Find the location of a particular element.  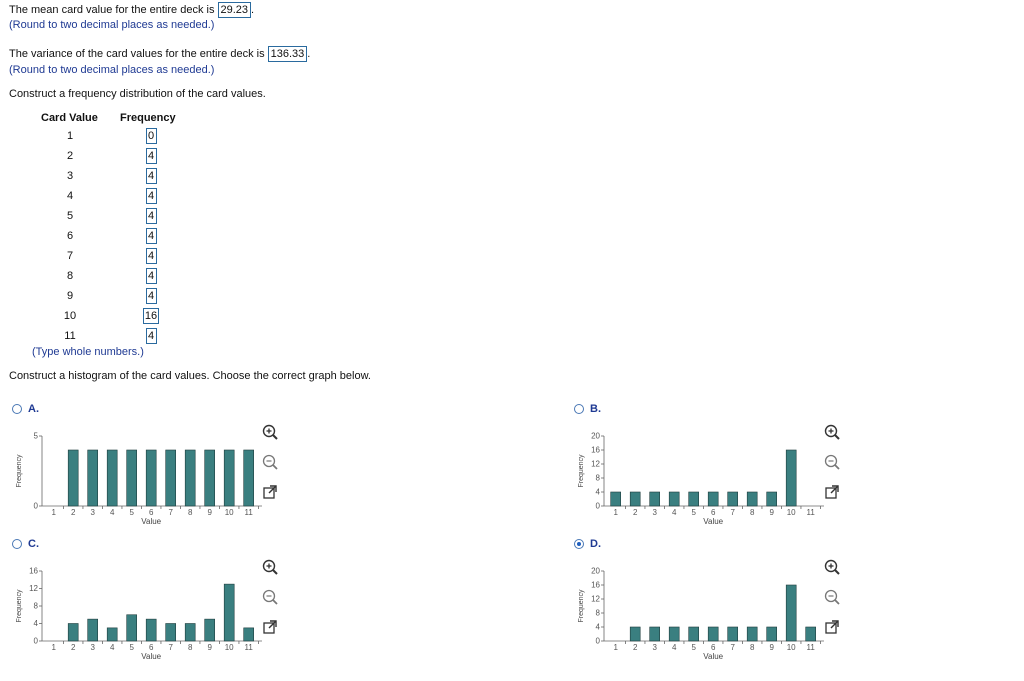

y-tick-label: 8 is located at coordinates (598, 613).